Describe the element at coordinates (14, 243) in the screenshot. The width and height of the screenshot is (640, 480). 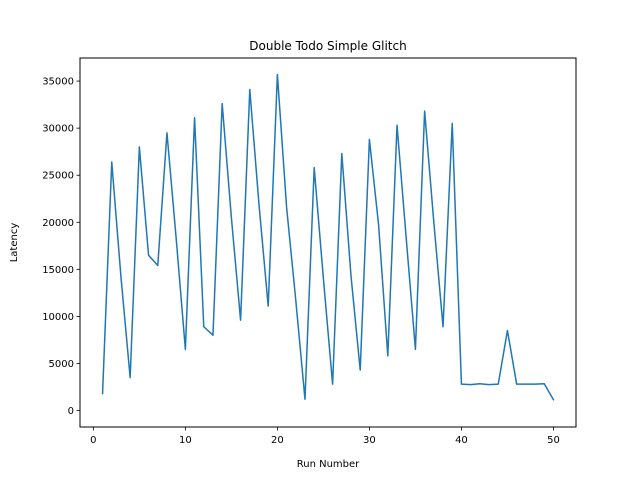
I see `y-axis-label: Latency` at that location.